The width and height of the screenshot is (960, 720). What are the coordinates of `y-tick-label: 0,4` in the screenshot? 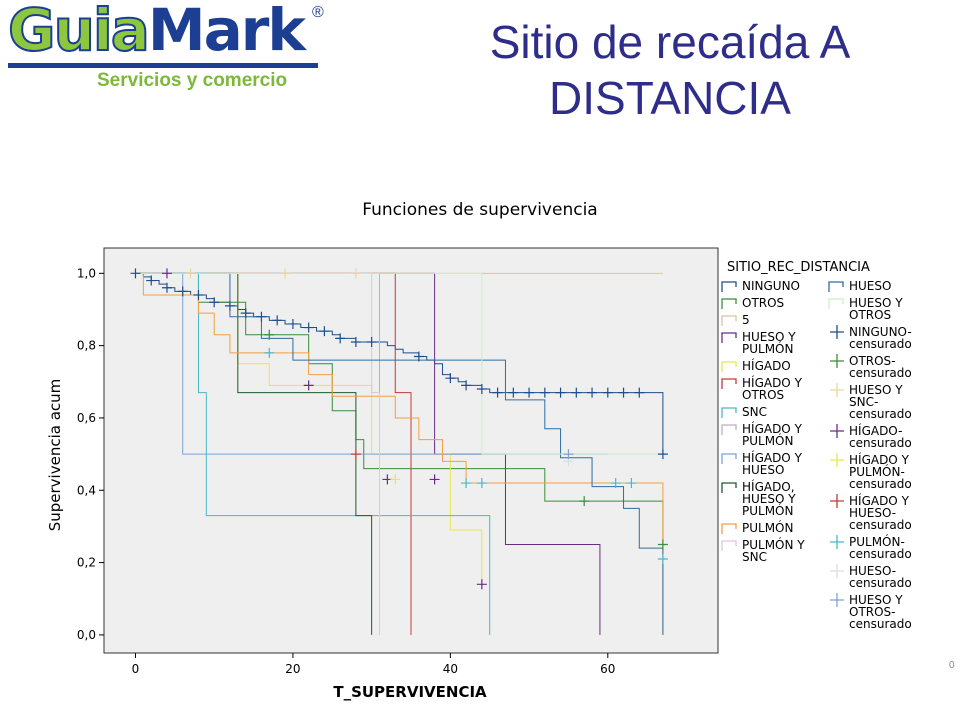 It's located at (86, 490).